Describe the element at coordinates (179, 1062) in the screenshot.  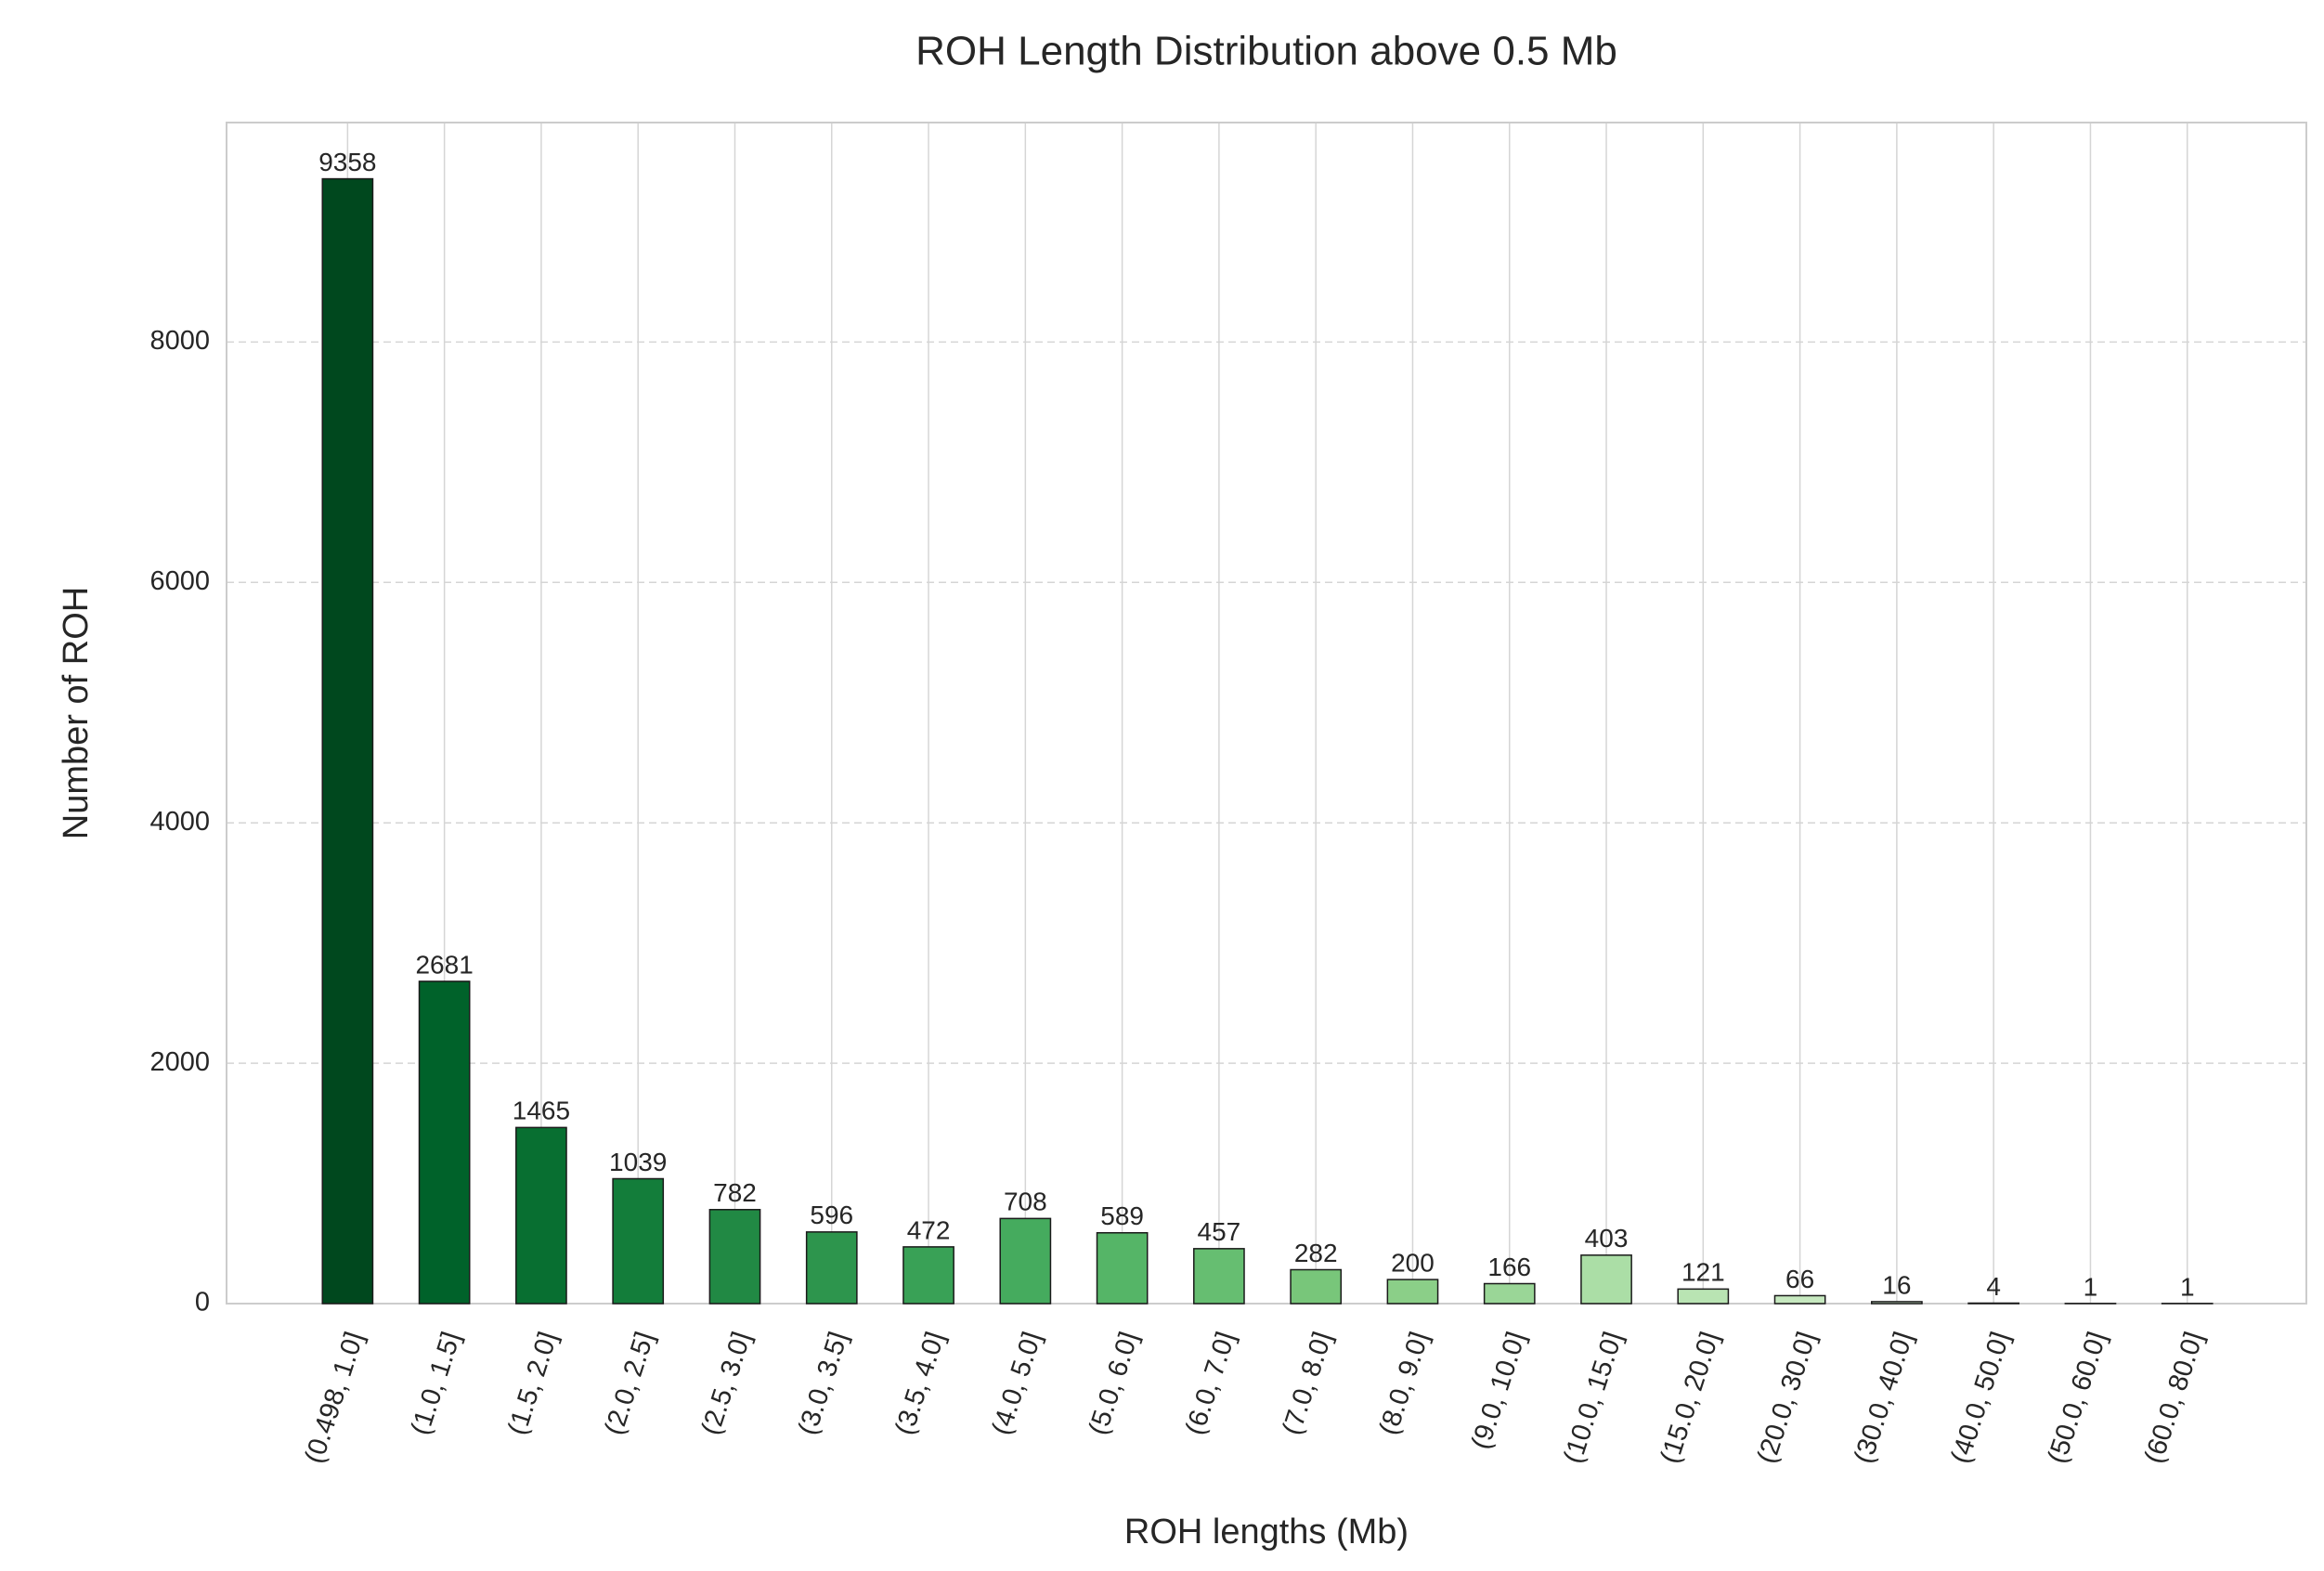
I see `y-tick-label: 2000` at that location.